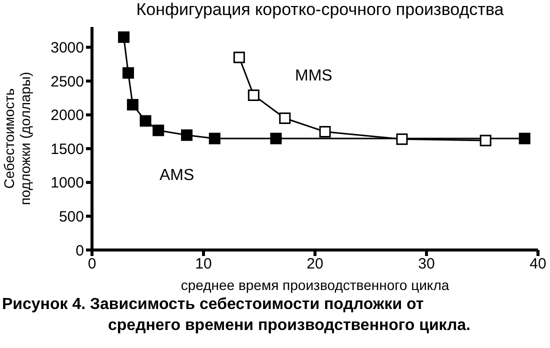 This screenshot has width=550, height=348. What do you see at coordinates (426, 264) in the screenshot?
I see `x-tick-label: 30` at bounding box center [426, 264].